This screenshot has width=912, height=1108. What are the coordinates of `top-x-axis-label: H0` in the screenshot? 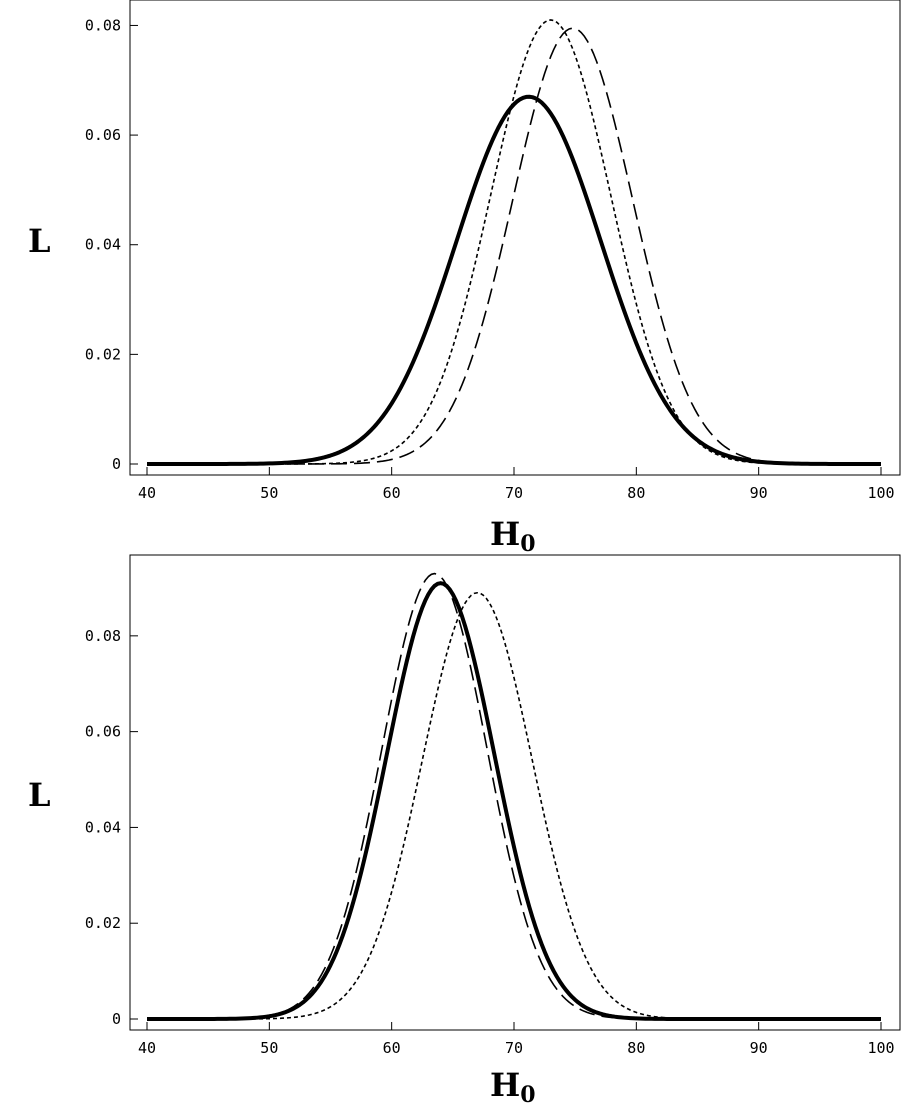 It's located at (513, 536).